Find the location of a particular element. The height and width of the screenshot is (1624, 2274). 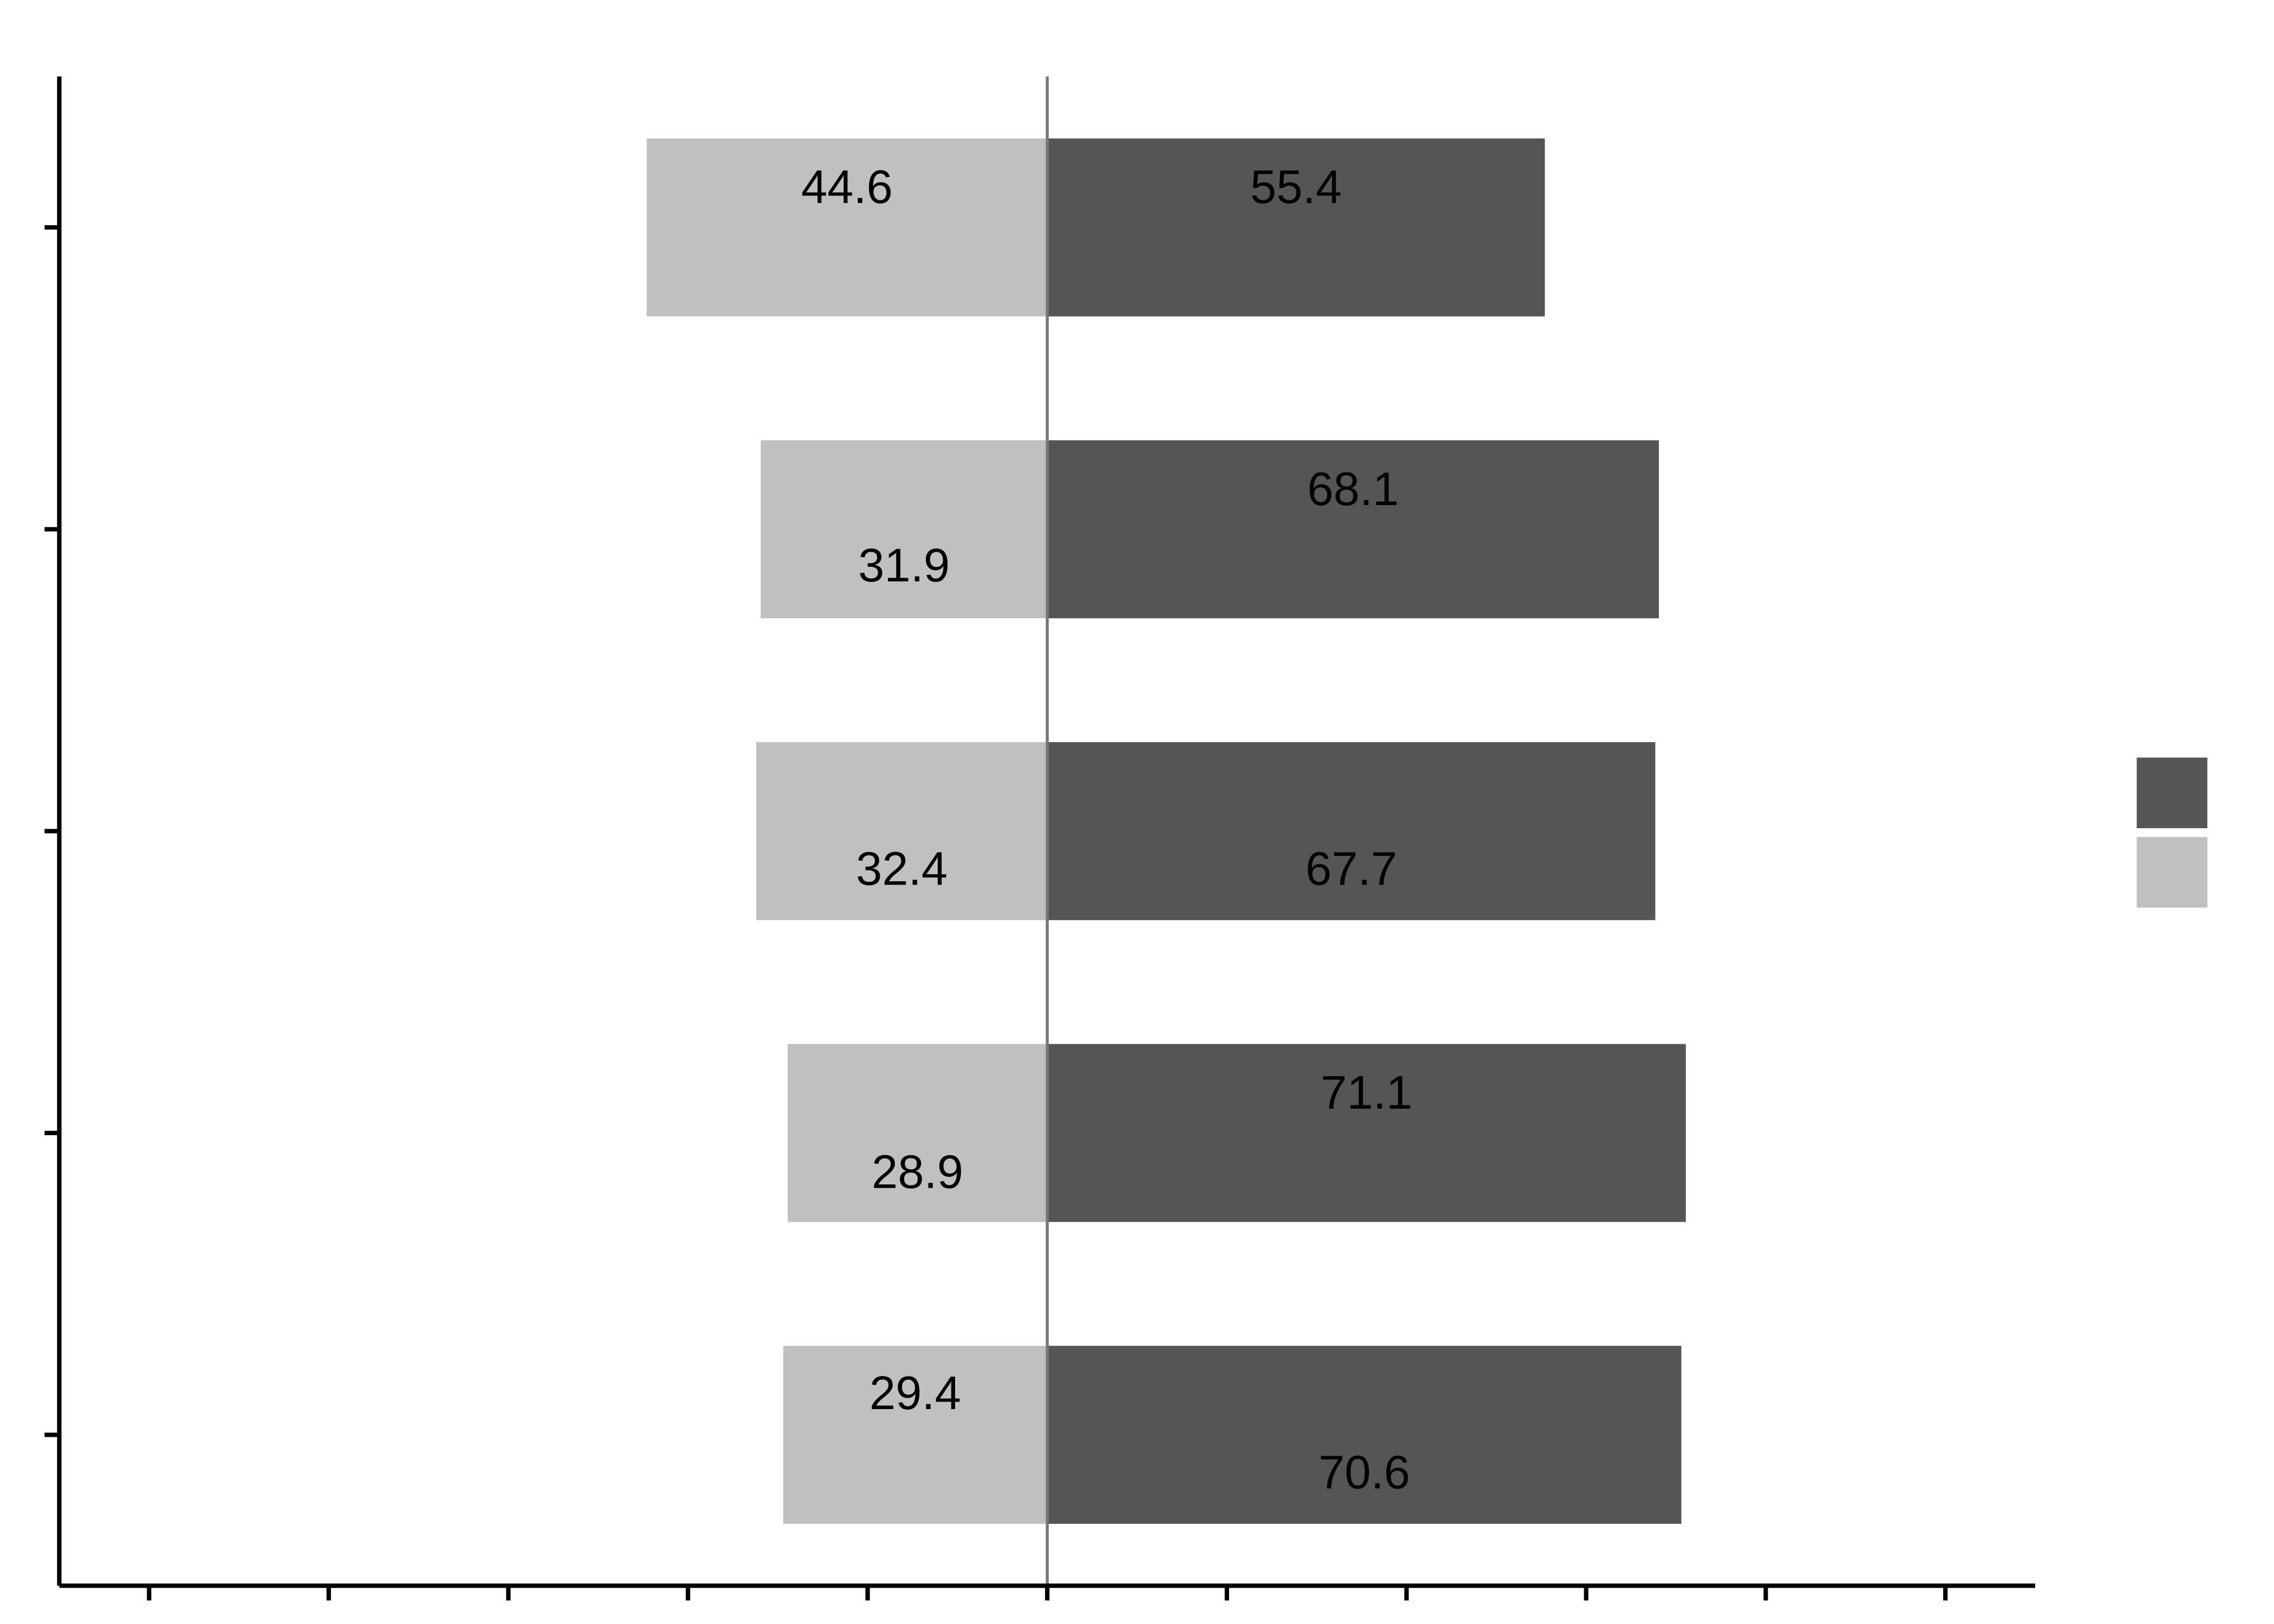

value-label: 71.1 is located at coordinates (1367, 1092).